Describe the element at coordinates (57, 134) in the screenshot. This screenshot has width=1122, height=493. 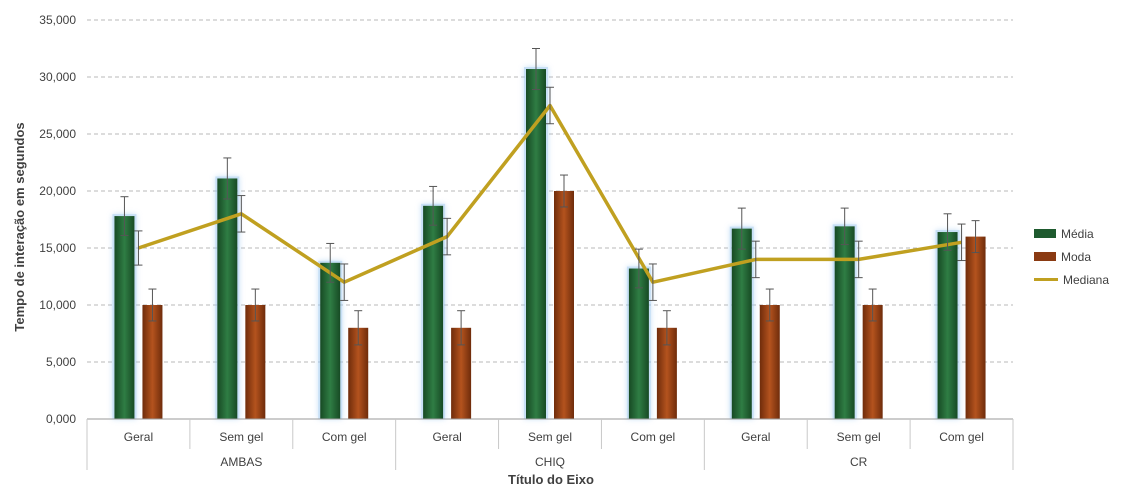
I see `y-tick-label: 25,000` at that location.